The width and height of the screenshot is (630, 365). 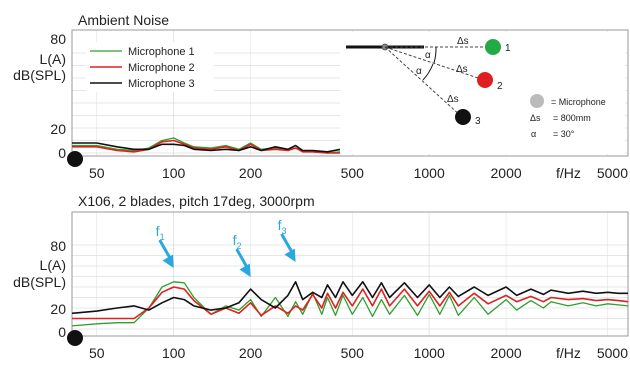 What do you see at coordinates (196, 201) in the screenshot?
I see `chart2-title: X106, 2 blades, pitch 17deg, 3000rpm` at bounding box center [196, 201].